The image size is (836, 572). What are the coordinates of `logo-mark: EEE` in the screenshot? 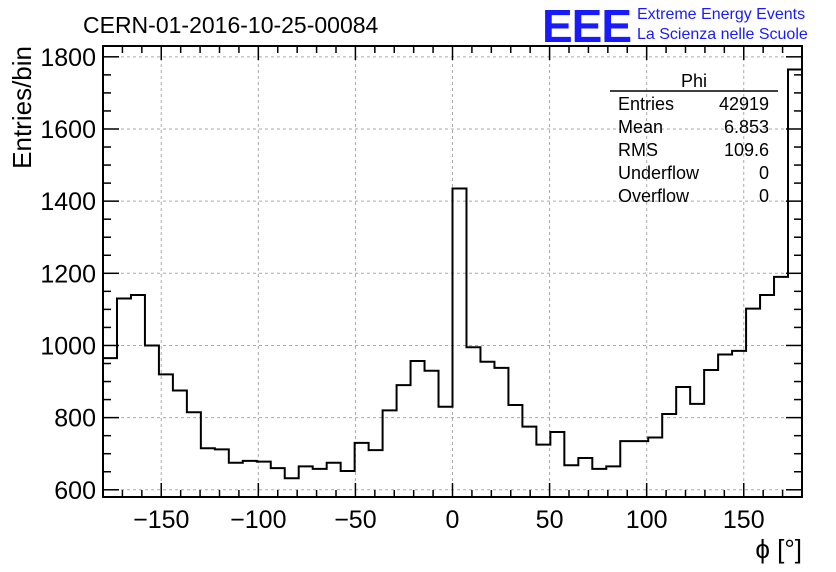 It's located at (586, 26).